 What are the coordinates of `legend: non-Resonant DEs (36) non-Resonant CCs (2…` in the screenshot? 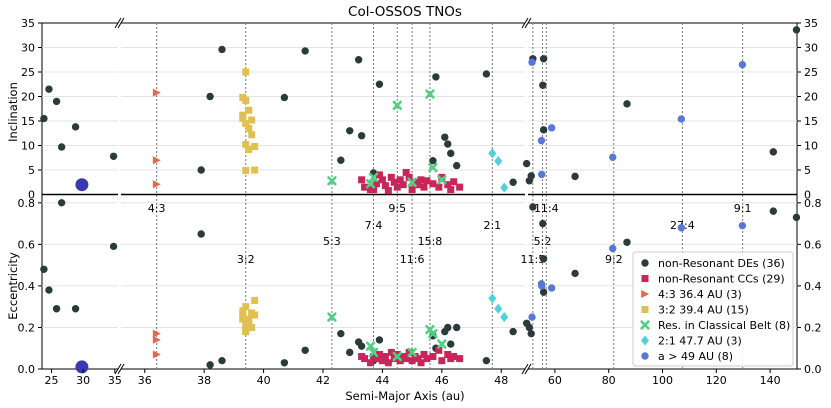 It's located at (713, 309).